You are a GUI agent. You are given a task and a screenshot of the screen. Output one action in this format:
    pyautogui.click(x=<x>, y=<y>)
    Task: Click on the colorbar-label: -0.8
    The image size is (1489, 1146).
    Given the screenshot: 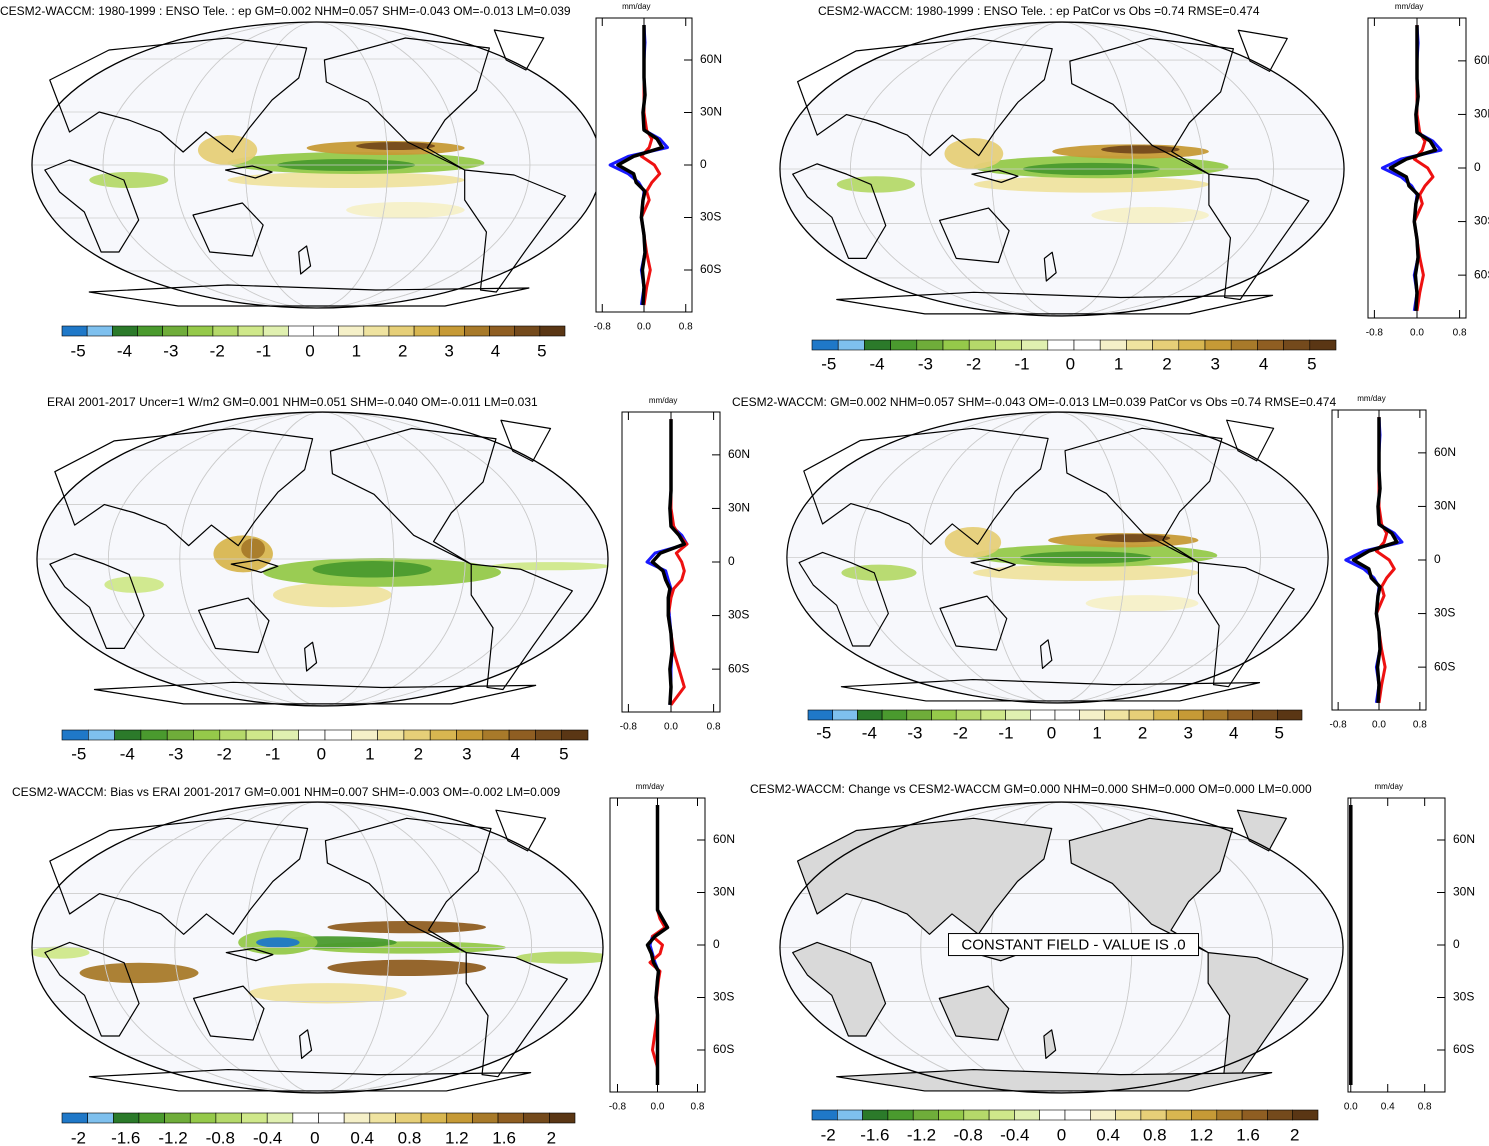 What is the action you would take?
    pyautogui.click(x=968, y=1134)
    